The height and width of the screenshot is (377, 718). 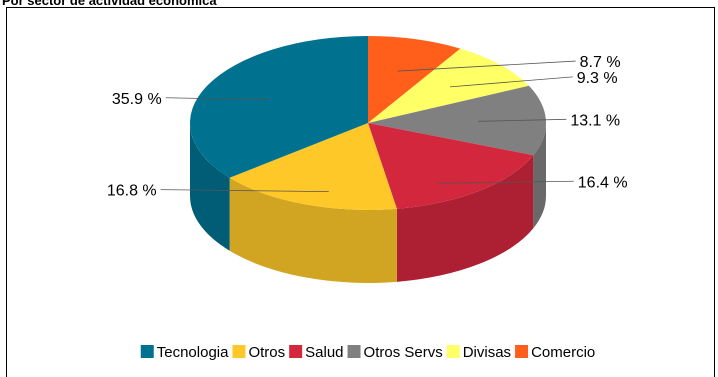 I want to click on slice-label-divisas: 9.3 %, so click(x=597, y=78).